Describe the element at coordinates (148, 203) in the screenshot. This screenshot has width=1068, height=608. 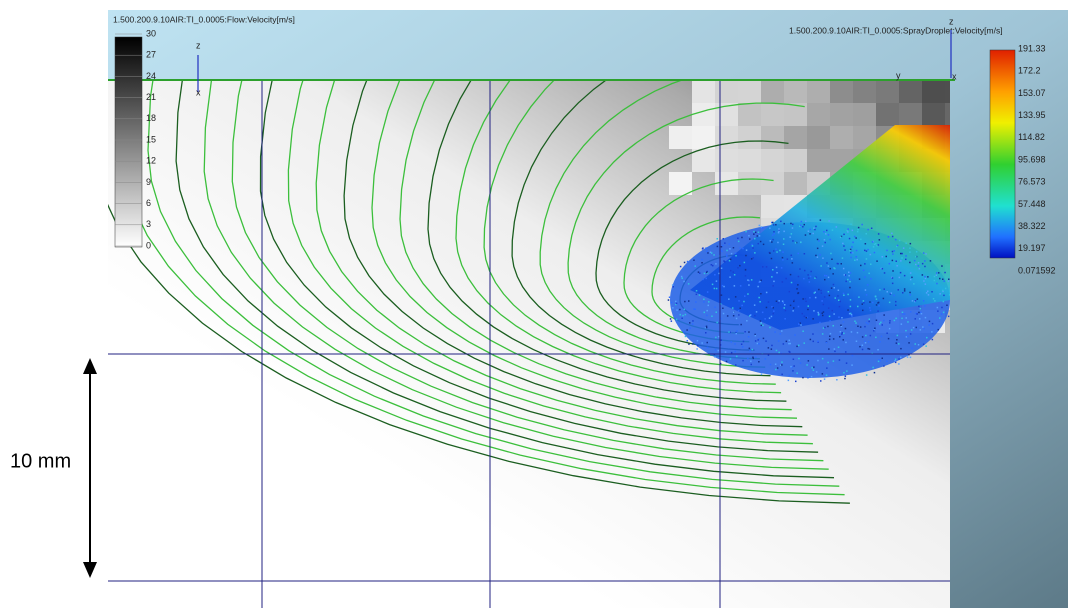
I see `legend-label: 6` at that location.